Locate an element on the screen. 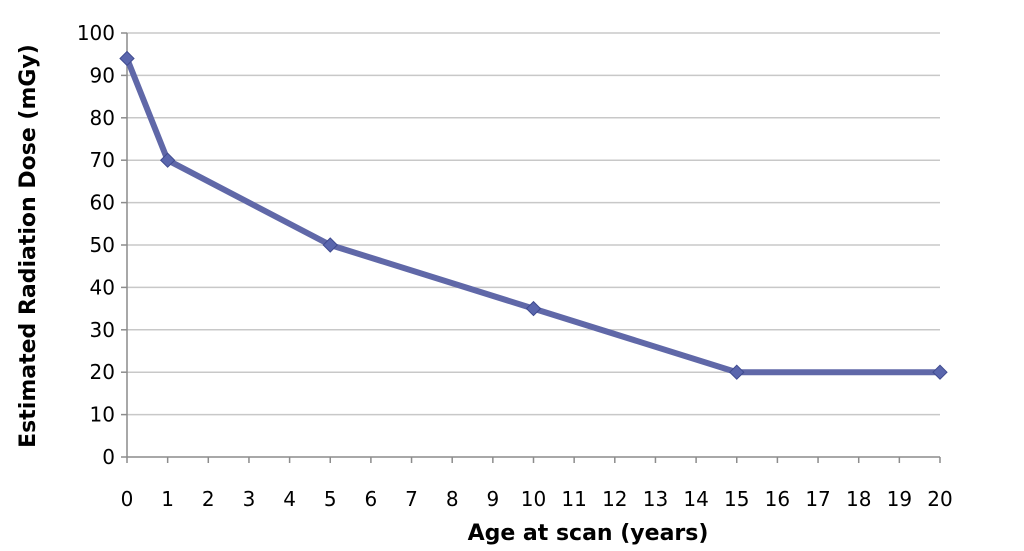  x-tick-label: 9 is located at coordinates (492, 499).